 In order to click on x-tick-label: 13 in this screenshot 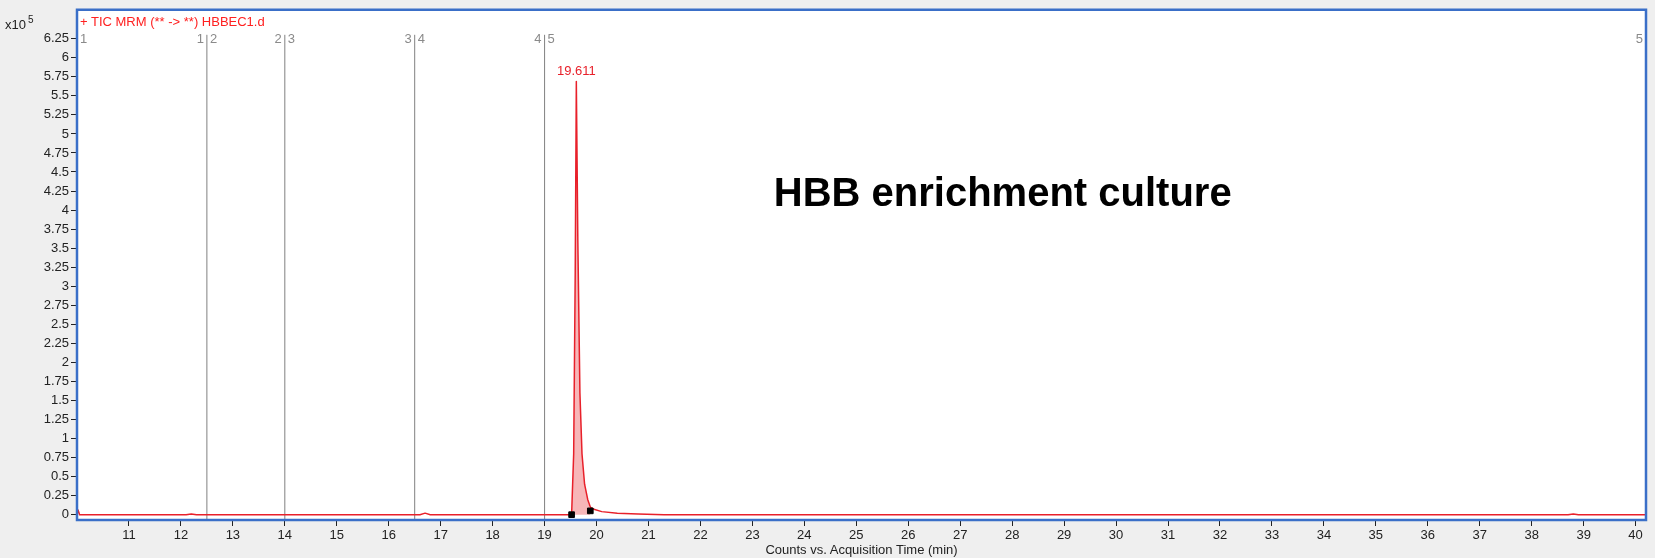, I will do `click(233, 535)`.